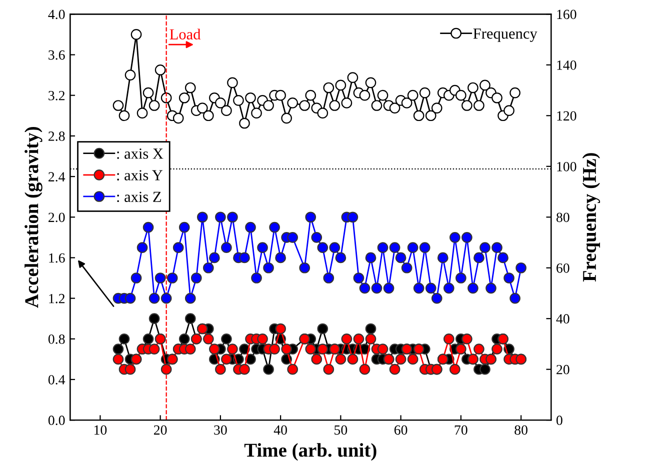  Describe the element at coordinates (563, 369) in the screenshot. I see `y2-tick-label: 20` at that location.